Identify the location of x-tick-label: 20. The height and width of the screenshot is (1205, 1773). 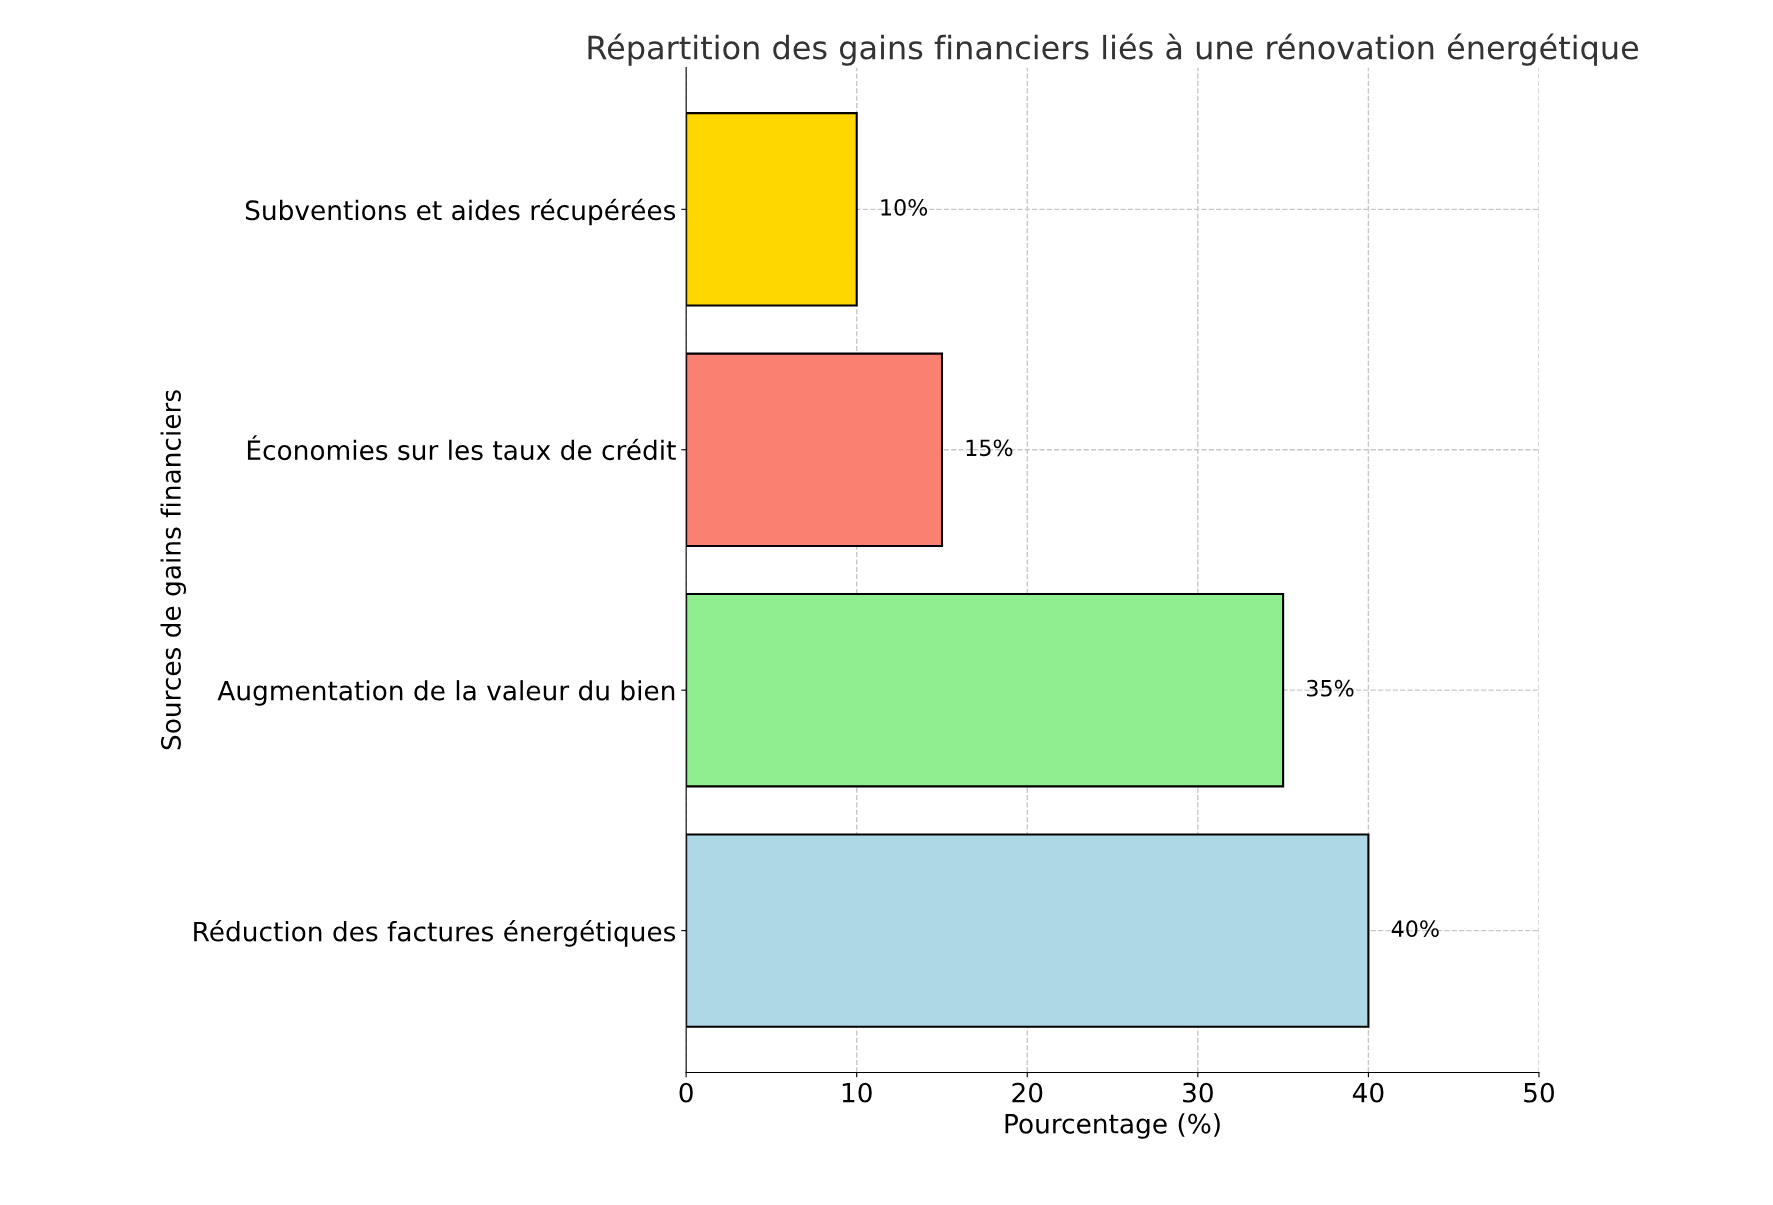
(1027, 1092).